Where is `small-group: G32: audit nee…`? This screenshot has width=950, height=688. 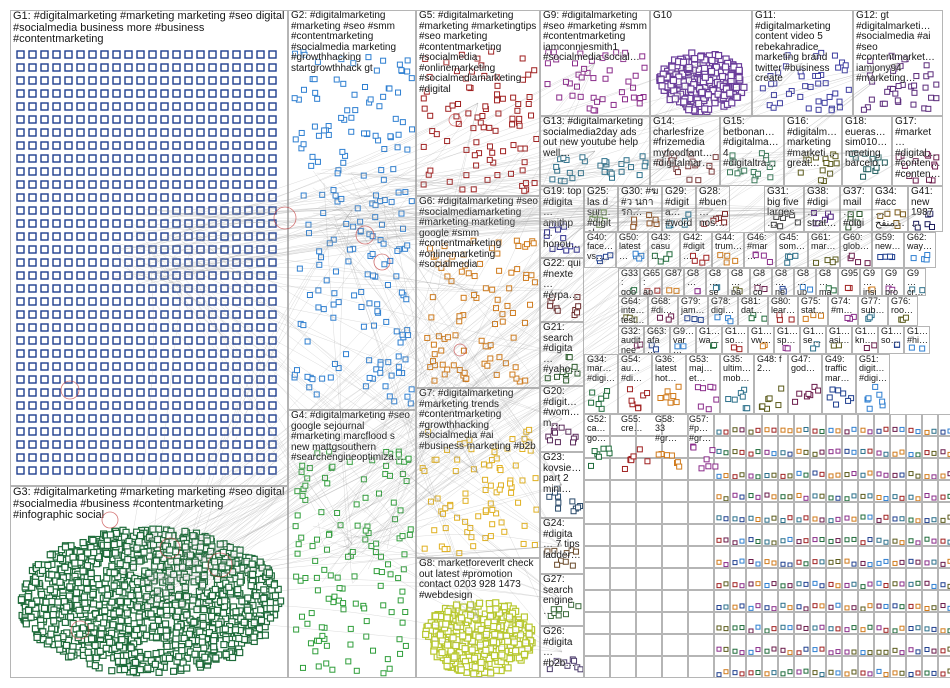
small-group: G32: audit nee… is located at coordinates (631, 340).